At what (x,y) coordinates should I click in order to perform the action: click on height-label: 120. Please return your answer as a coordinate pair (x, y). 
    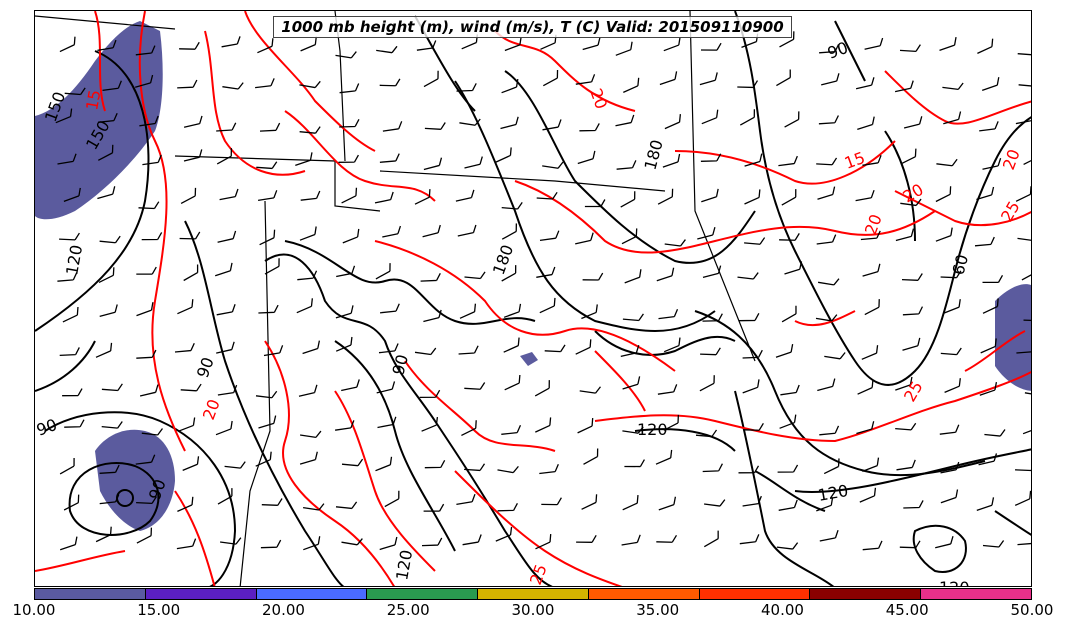
    Looking at the image, I should click on (832, 493).